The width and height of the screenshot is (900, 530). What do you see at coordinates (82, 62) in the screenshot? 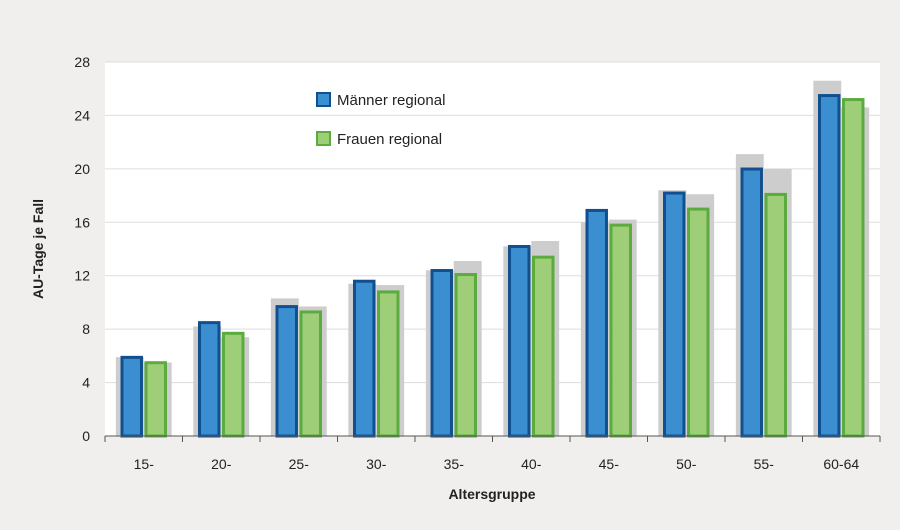
I see `y-tick-label: 28` at bounding box center [82, 62].